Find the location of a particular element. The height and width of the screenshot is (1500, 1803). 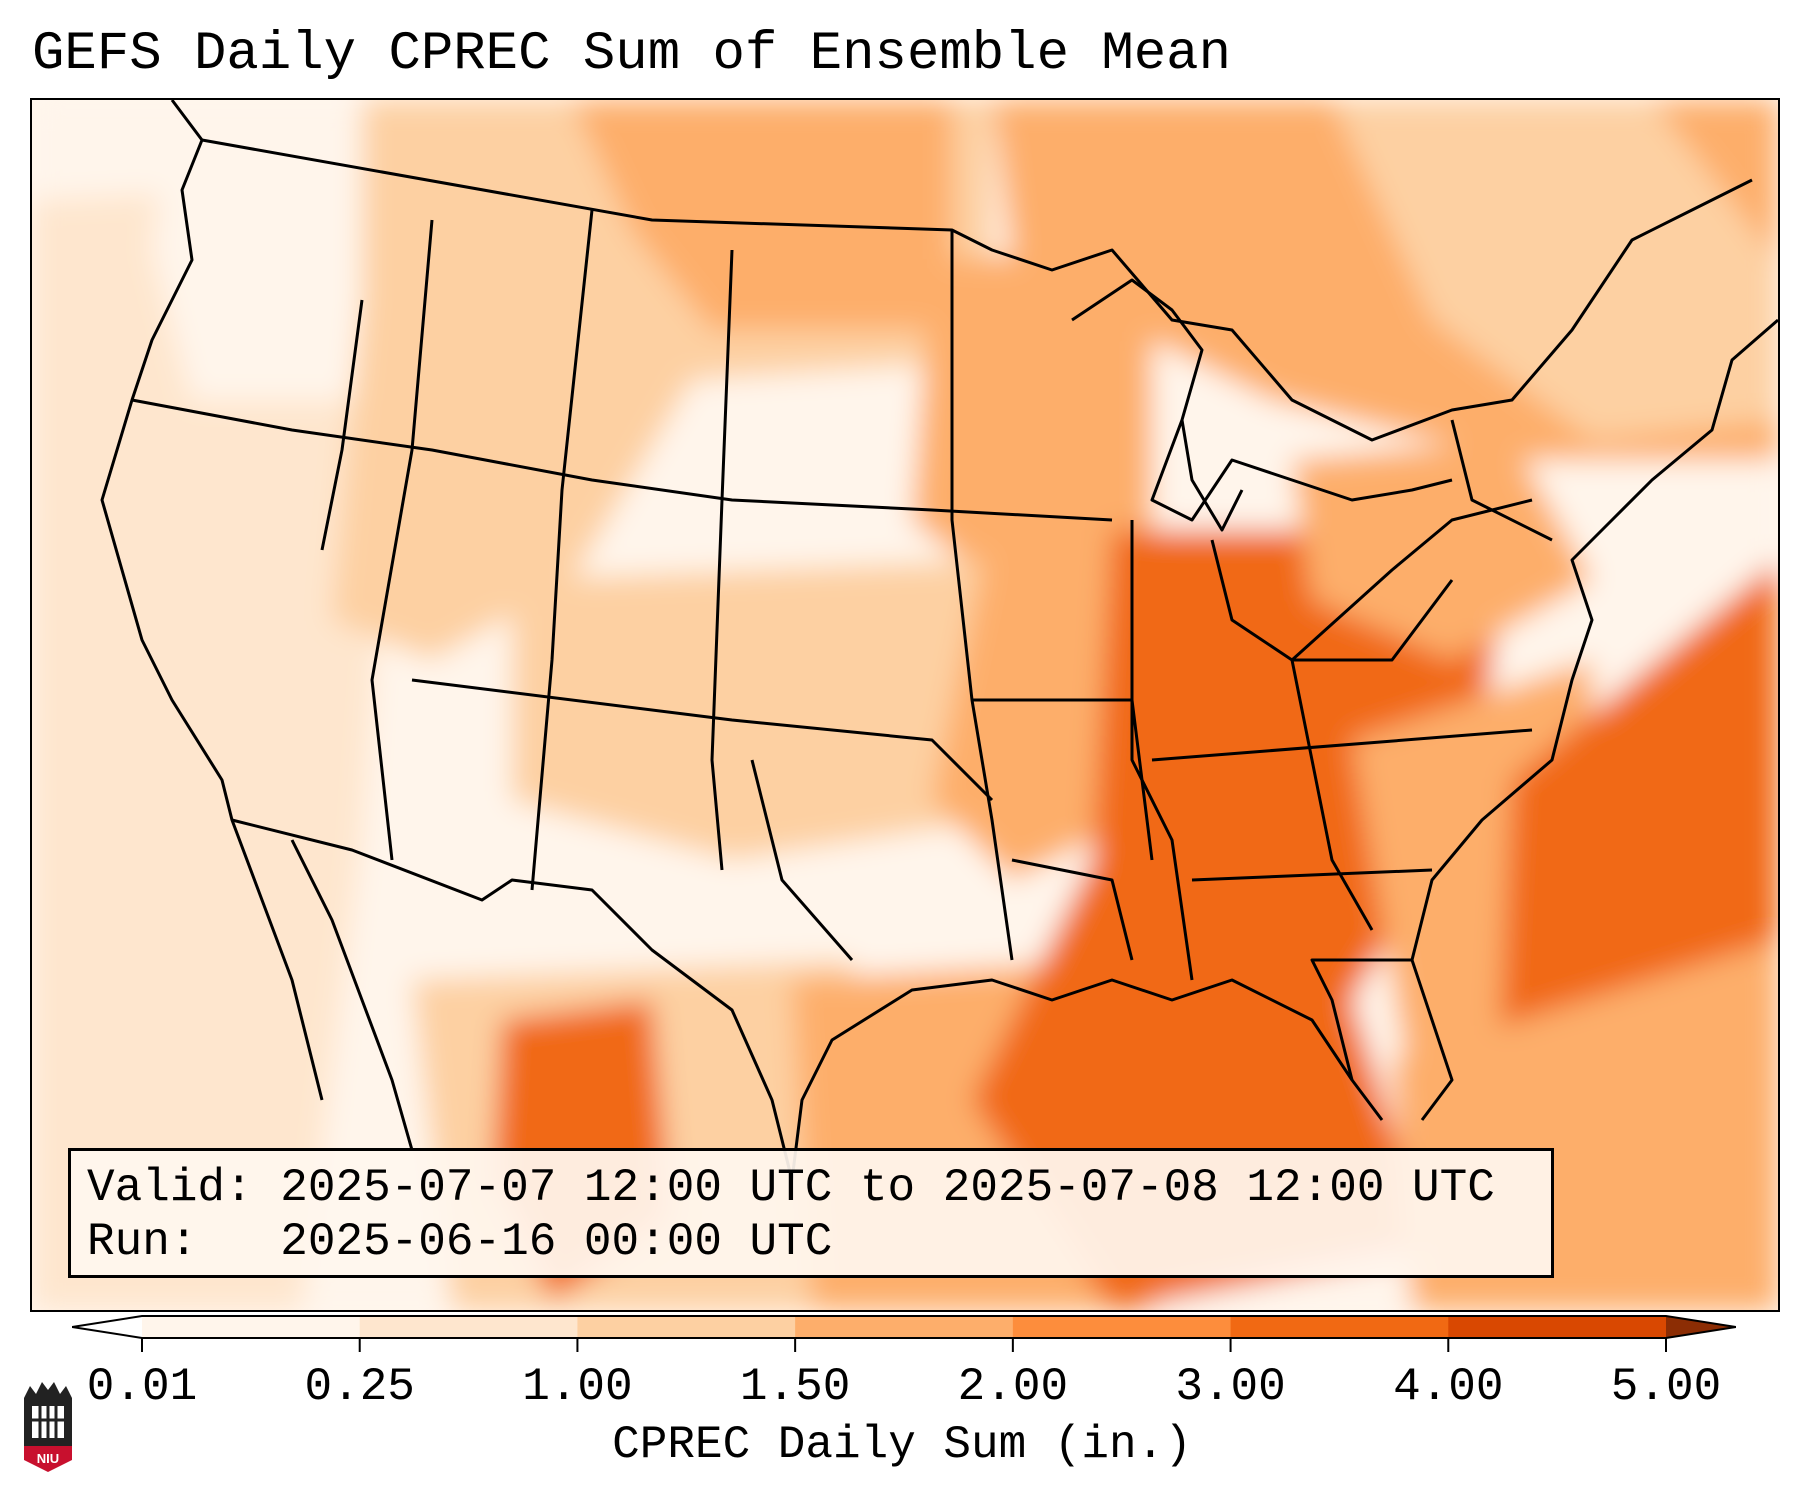

logo-text: NIU is located at coordinates (48, 1458).